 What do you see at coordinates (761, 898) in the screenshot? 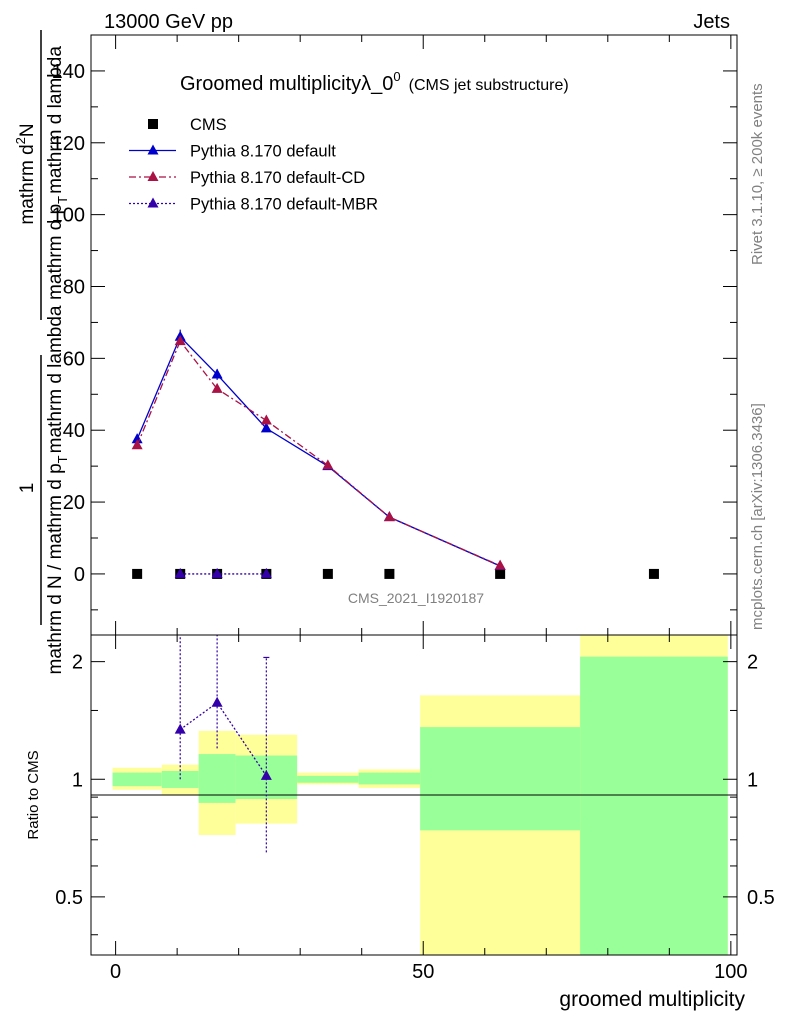
I see `ratio-ytick-label-right: 0.5` at bounding box center [761, 898].